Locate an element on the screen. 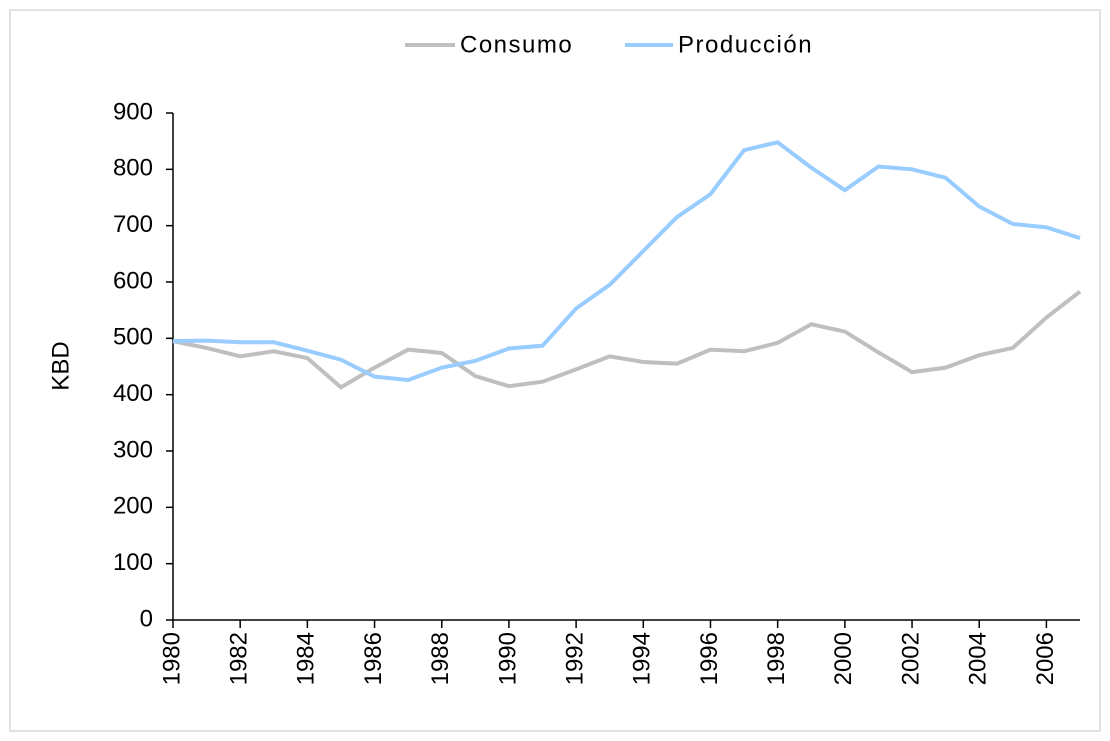 The height and width of the screenshot is (741, 1110). x-tick-label: 1988 is located at coordinates (440, 658).